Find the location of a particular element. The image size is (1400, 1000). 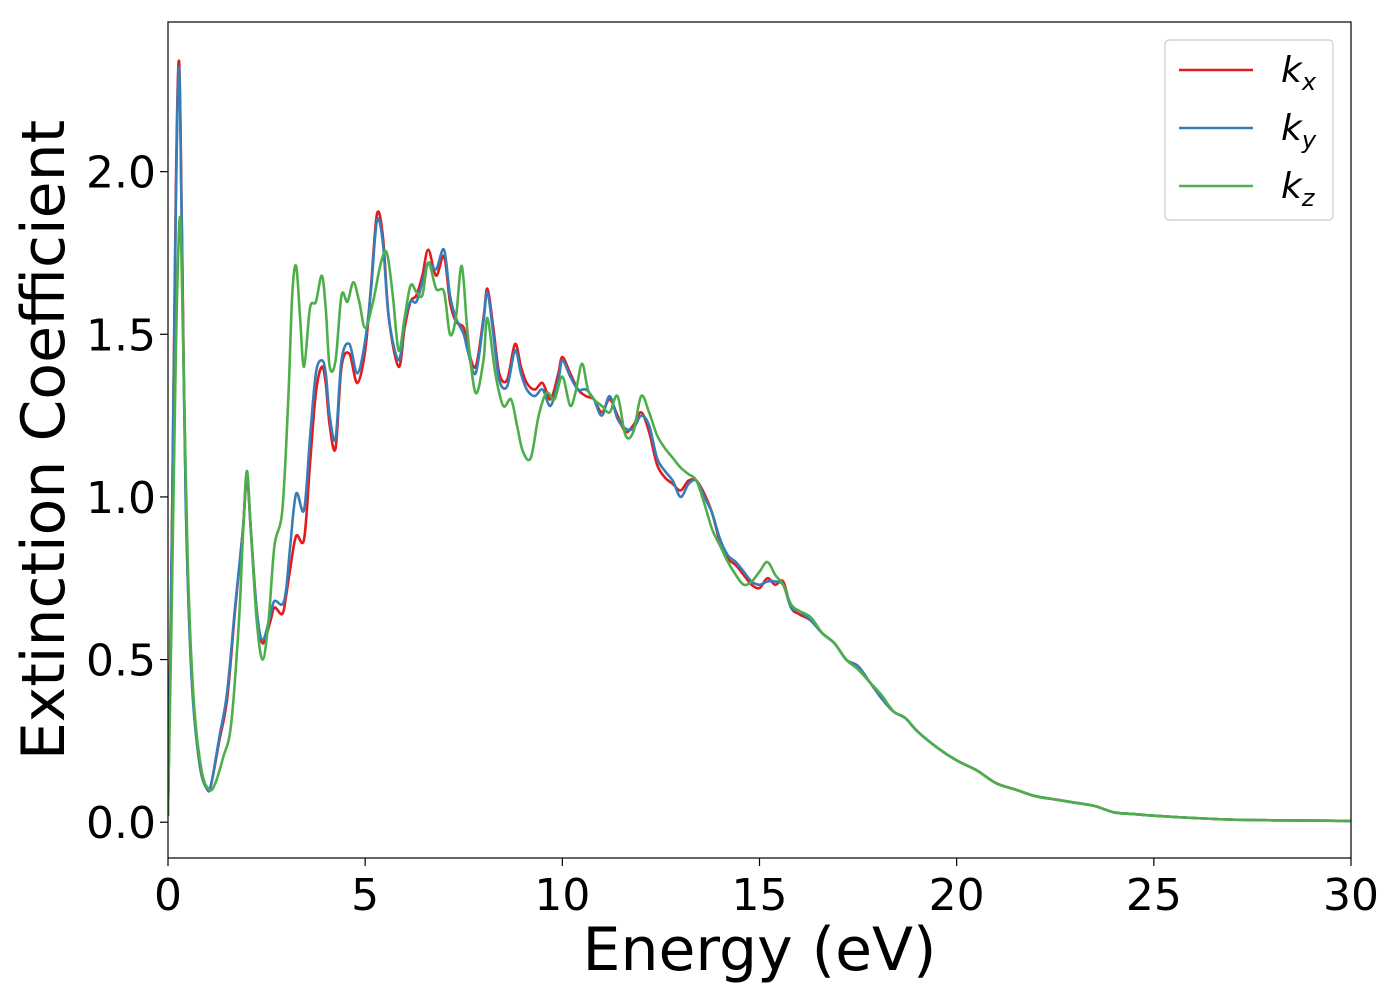

y-axis: 0.0 0.5 1.0 1.5 2.0 is located at coordinates (127, 498).